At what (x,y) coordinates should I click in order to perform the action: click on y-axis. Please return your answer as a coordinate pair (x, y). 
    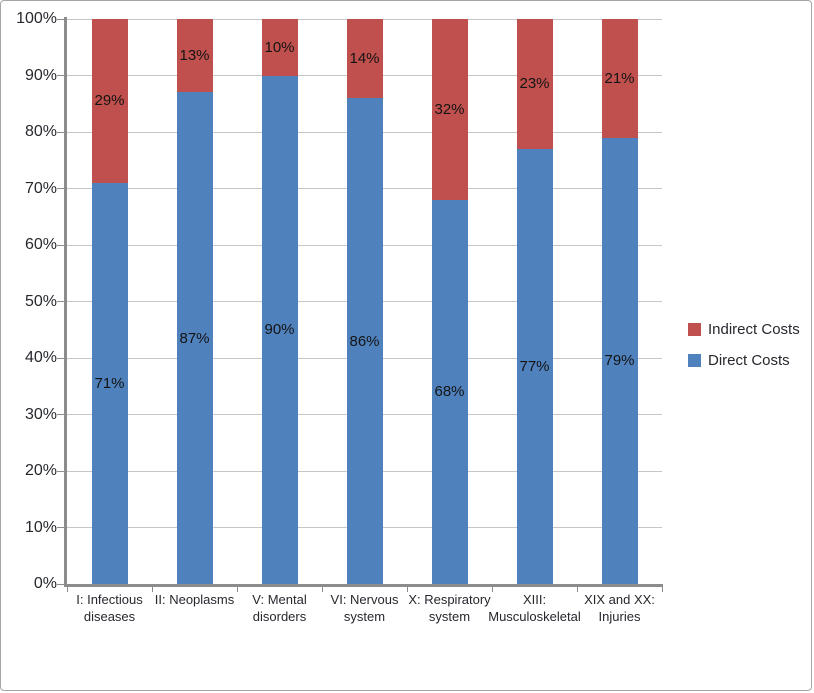
    Looking at the image, I should click on (65, 302).